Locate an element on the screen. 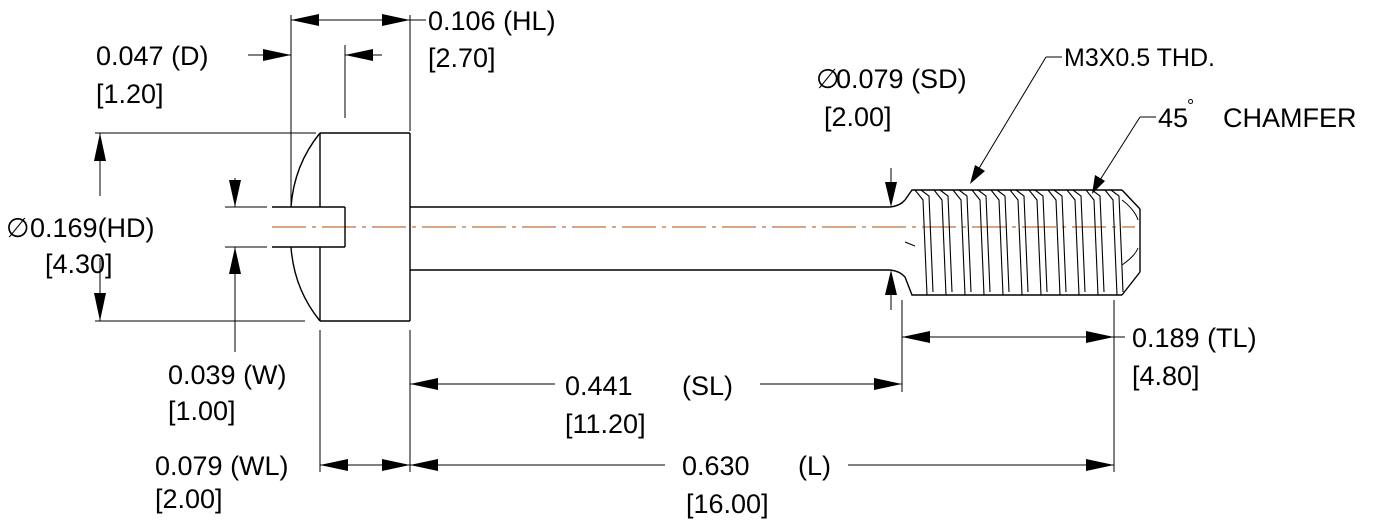  w-metric-label: [1.00] is located at coordinates (202, 411).